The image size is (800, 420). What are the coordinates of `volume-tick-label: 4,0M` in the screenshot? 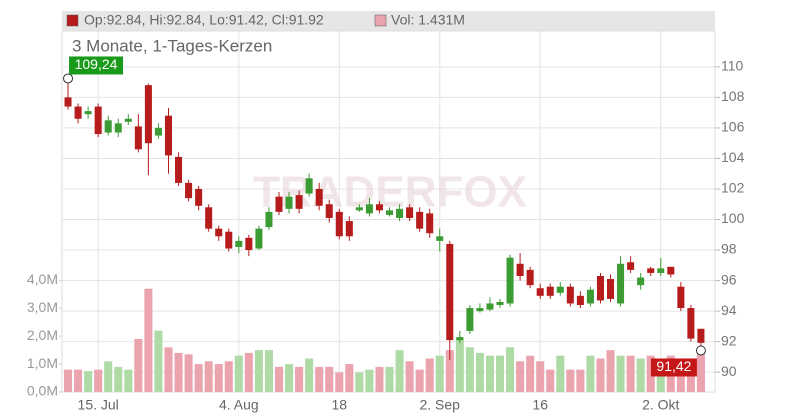 It's located at (42, 279).